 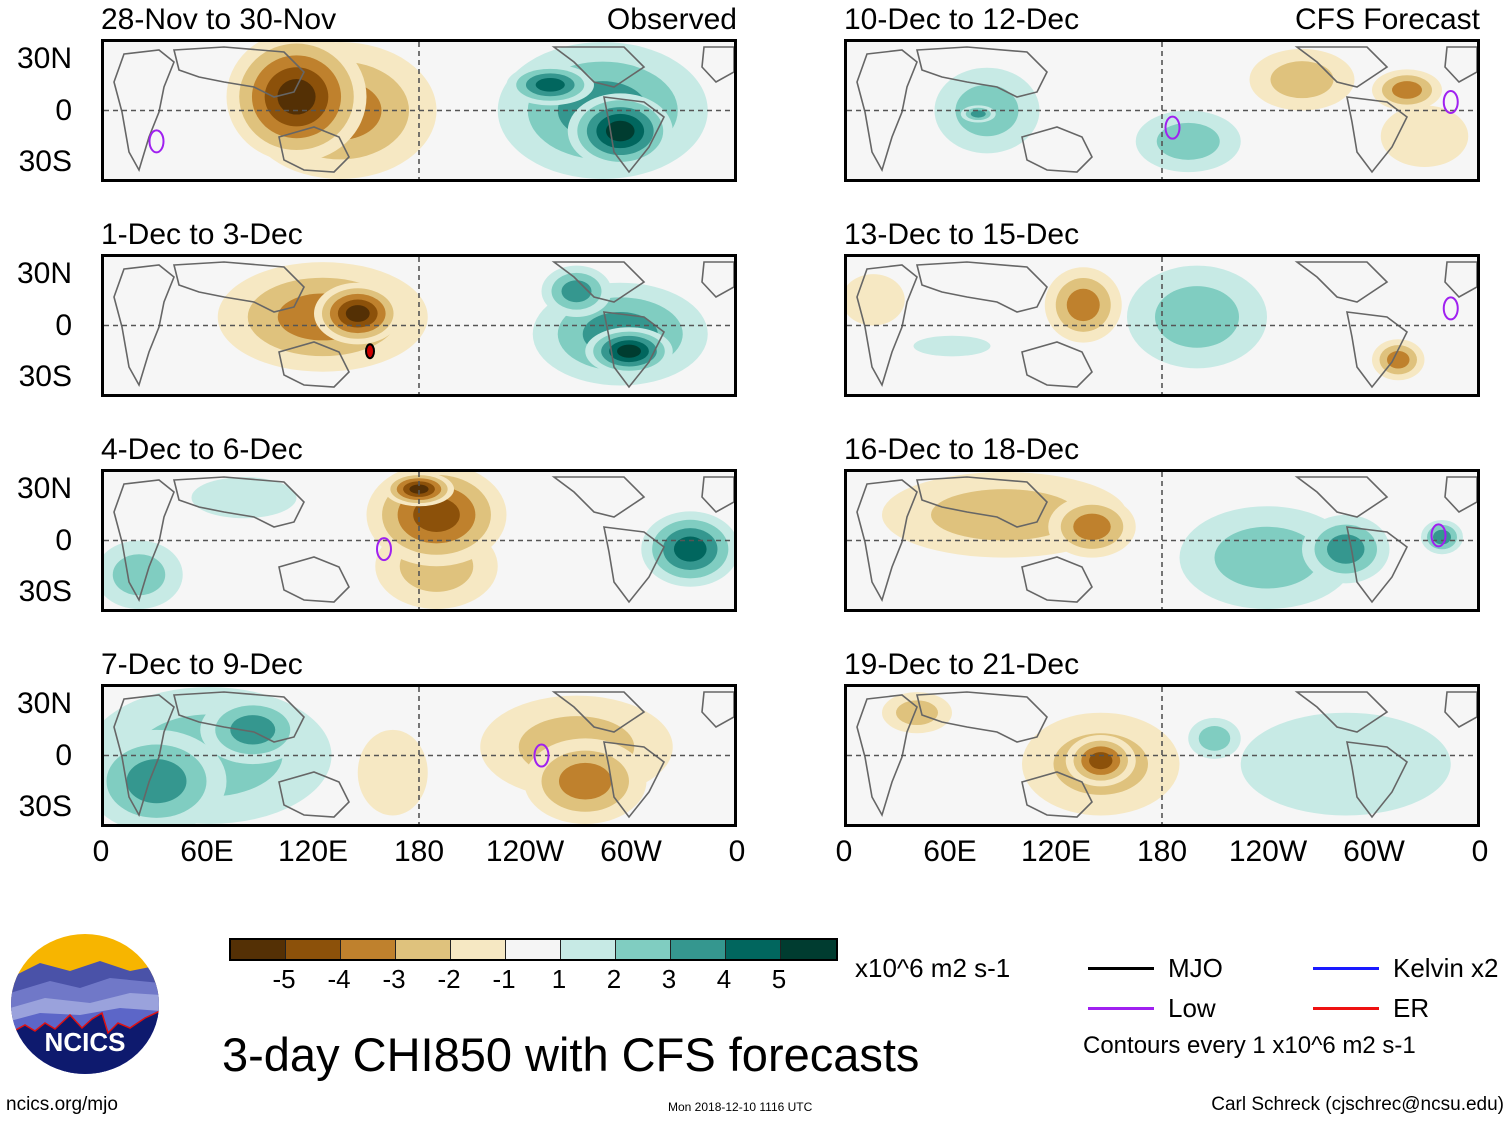 I want to click on contour-interval-note: Contours every 1 x10^6 m2 s-1, so click(x=1249, y=1045).